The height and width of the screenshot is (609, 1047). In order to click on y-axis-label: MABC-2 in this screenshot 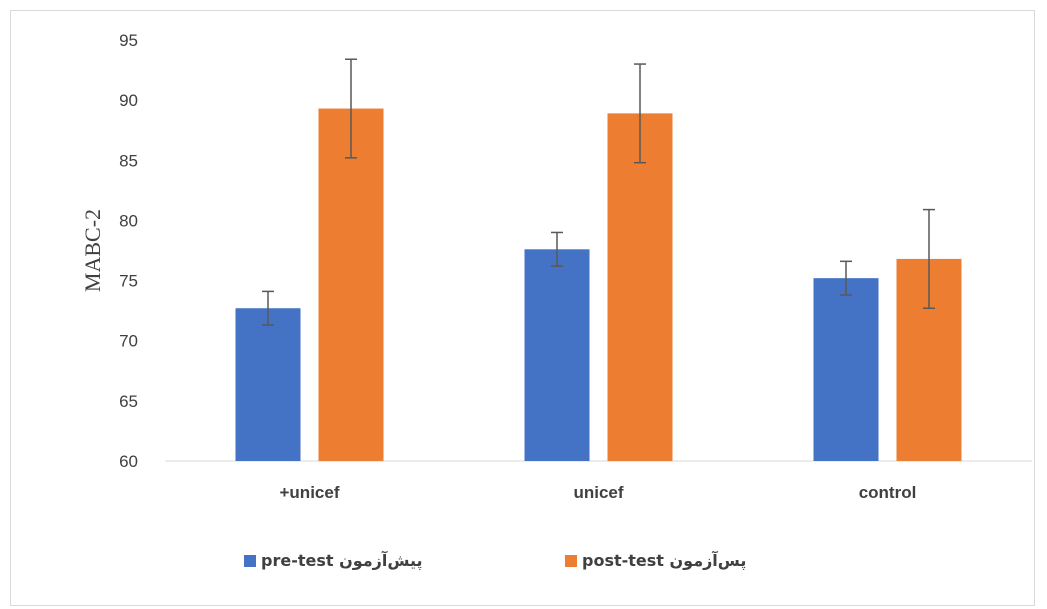, I will do `click(92, 250)`.